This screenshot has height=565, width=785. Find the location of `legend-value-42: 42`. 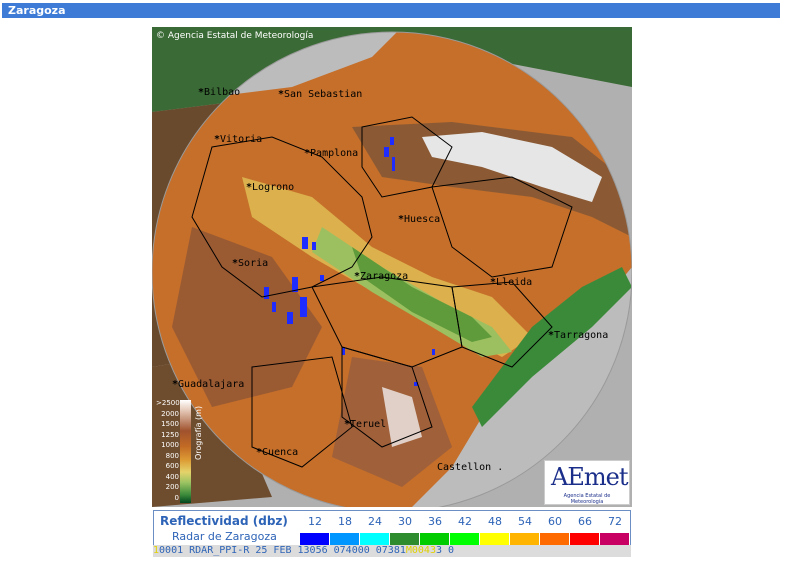

legend-value-42: 42 is located at coordinates (465, 521).